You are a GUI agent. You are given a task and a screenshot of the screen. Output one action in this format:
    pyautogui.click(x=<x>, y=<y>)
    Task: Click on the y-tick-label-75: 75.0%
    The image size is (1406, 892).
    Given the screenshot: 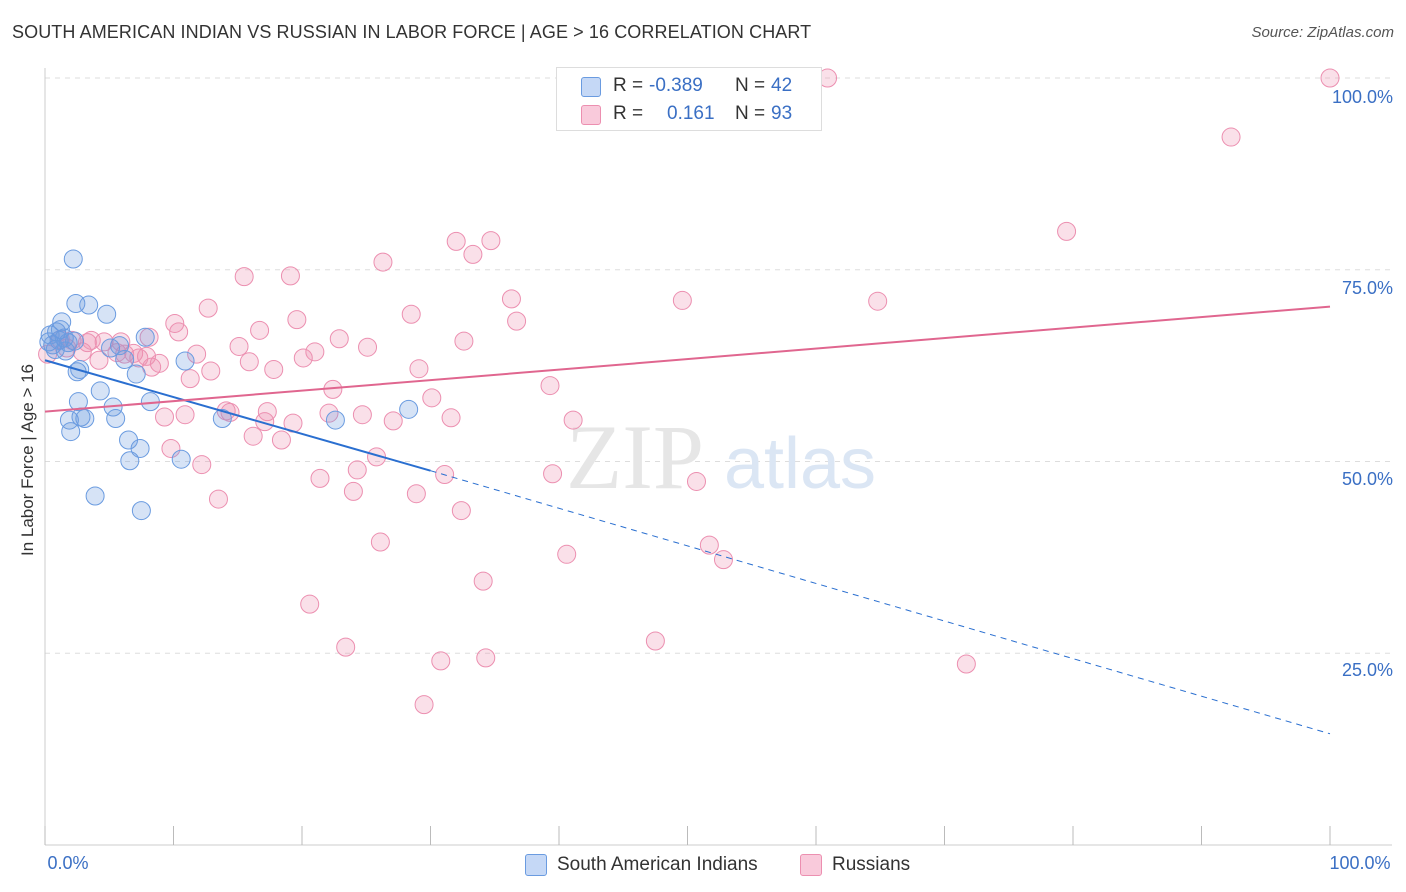 What is the action you would take?
    pyautogui.click(x=1367, y=288)
    